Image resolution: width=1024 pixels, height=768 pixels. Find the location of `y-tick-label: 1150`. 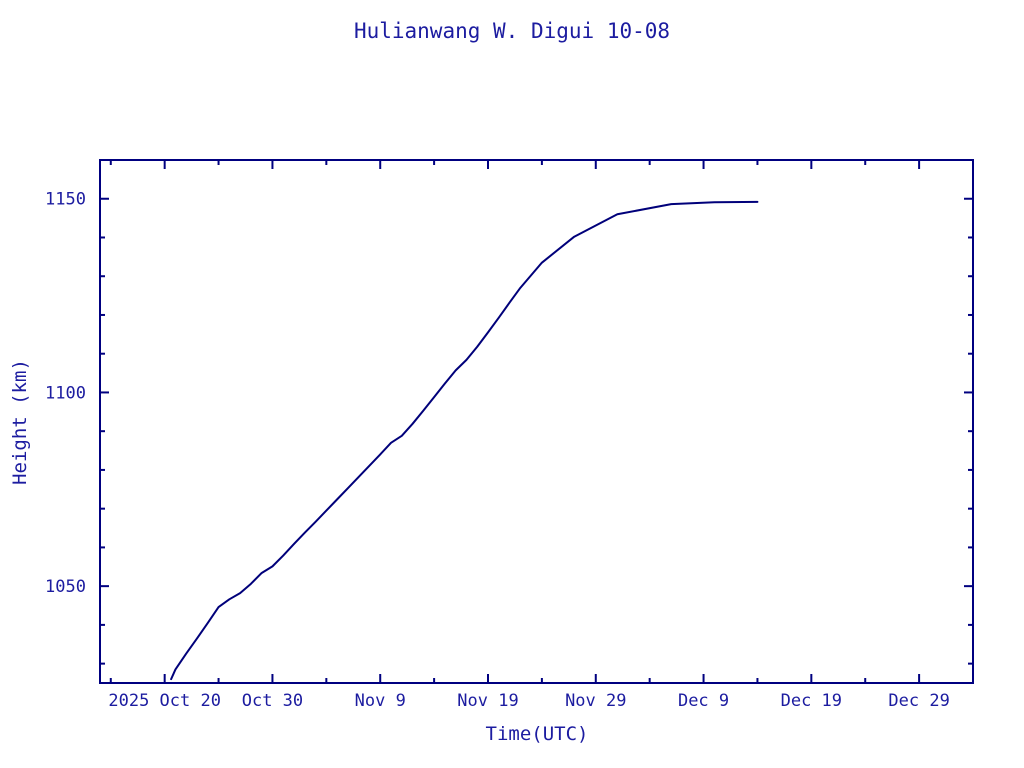

y-tick-label: 1150 is located at coordinates (65, 200).